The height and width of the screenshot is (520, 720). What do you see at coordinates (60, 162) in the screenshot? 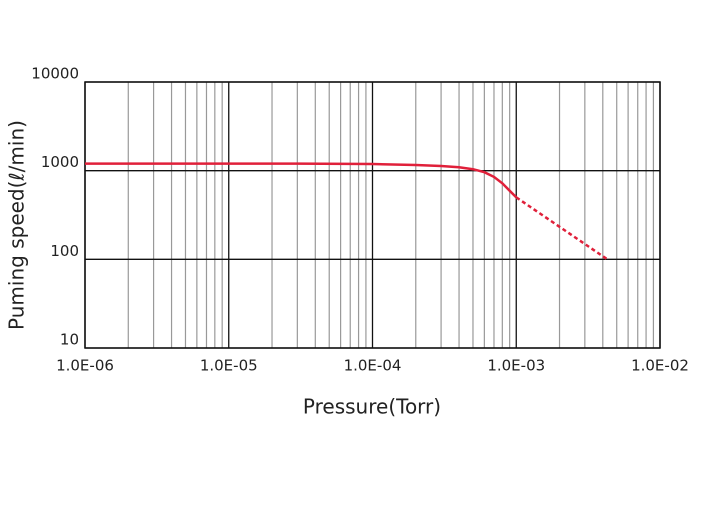
I see `y-tick-label: 1000` at bounding box center [60, 162].